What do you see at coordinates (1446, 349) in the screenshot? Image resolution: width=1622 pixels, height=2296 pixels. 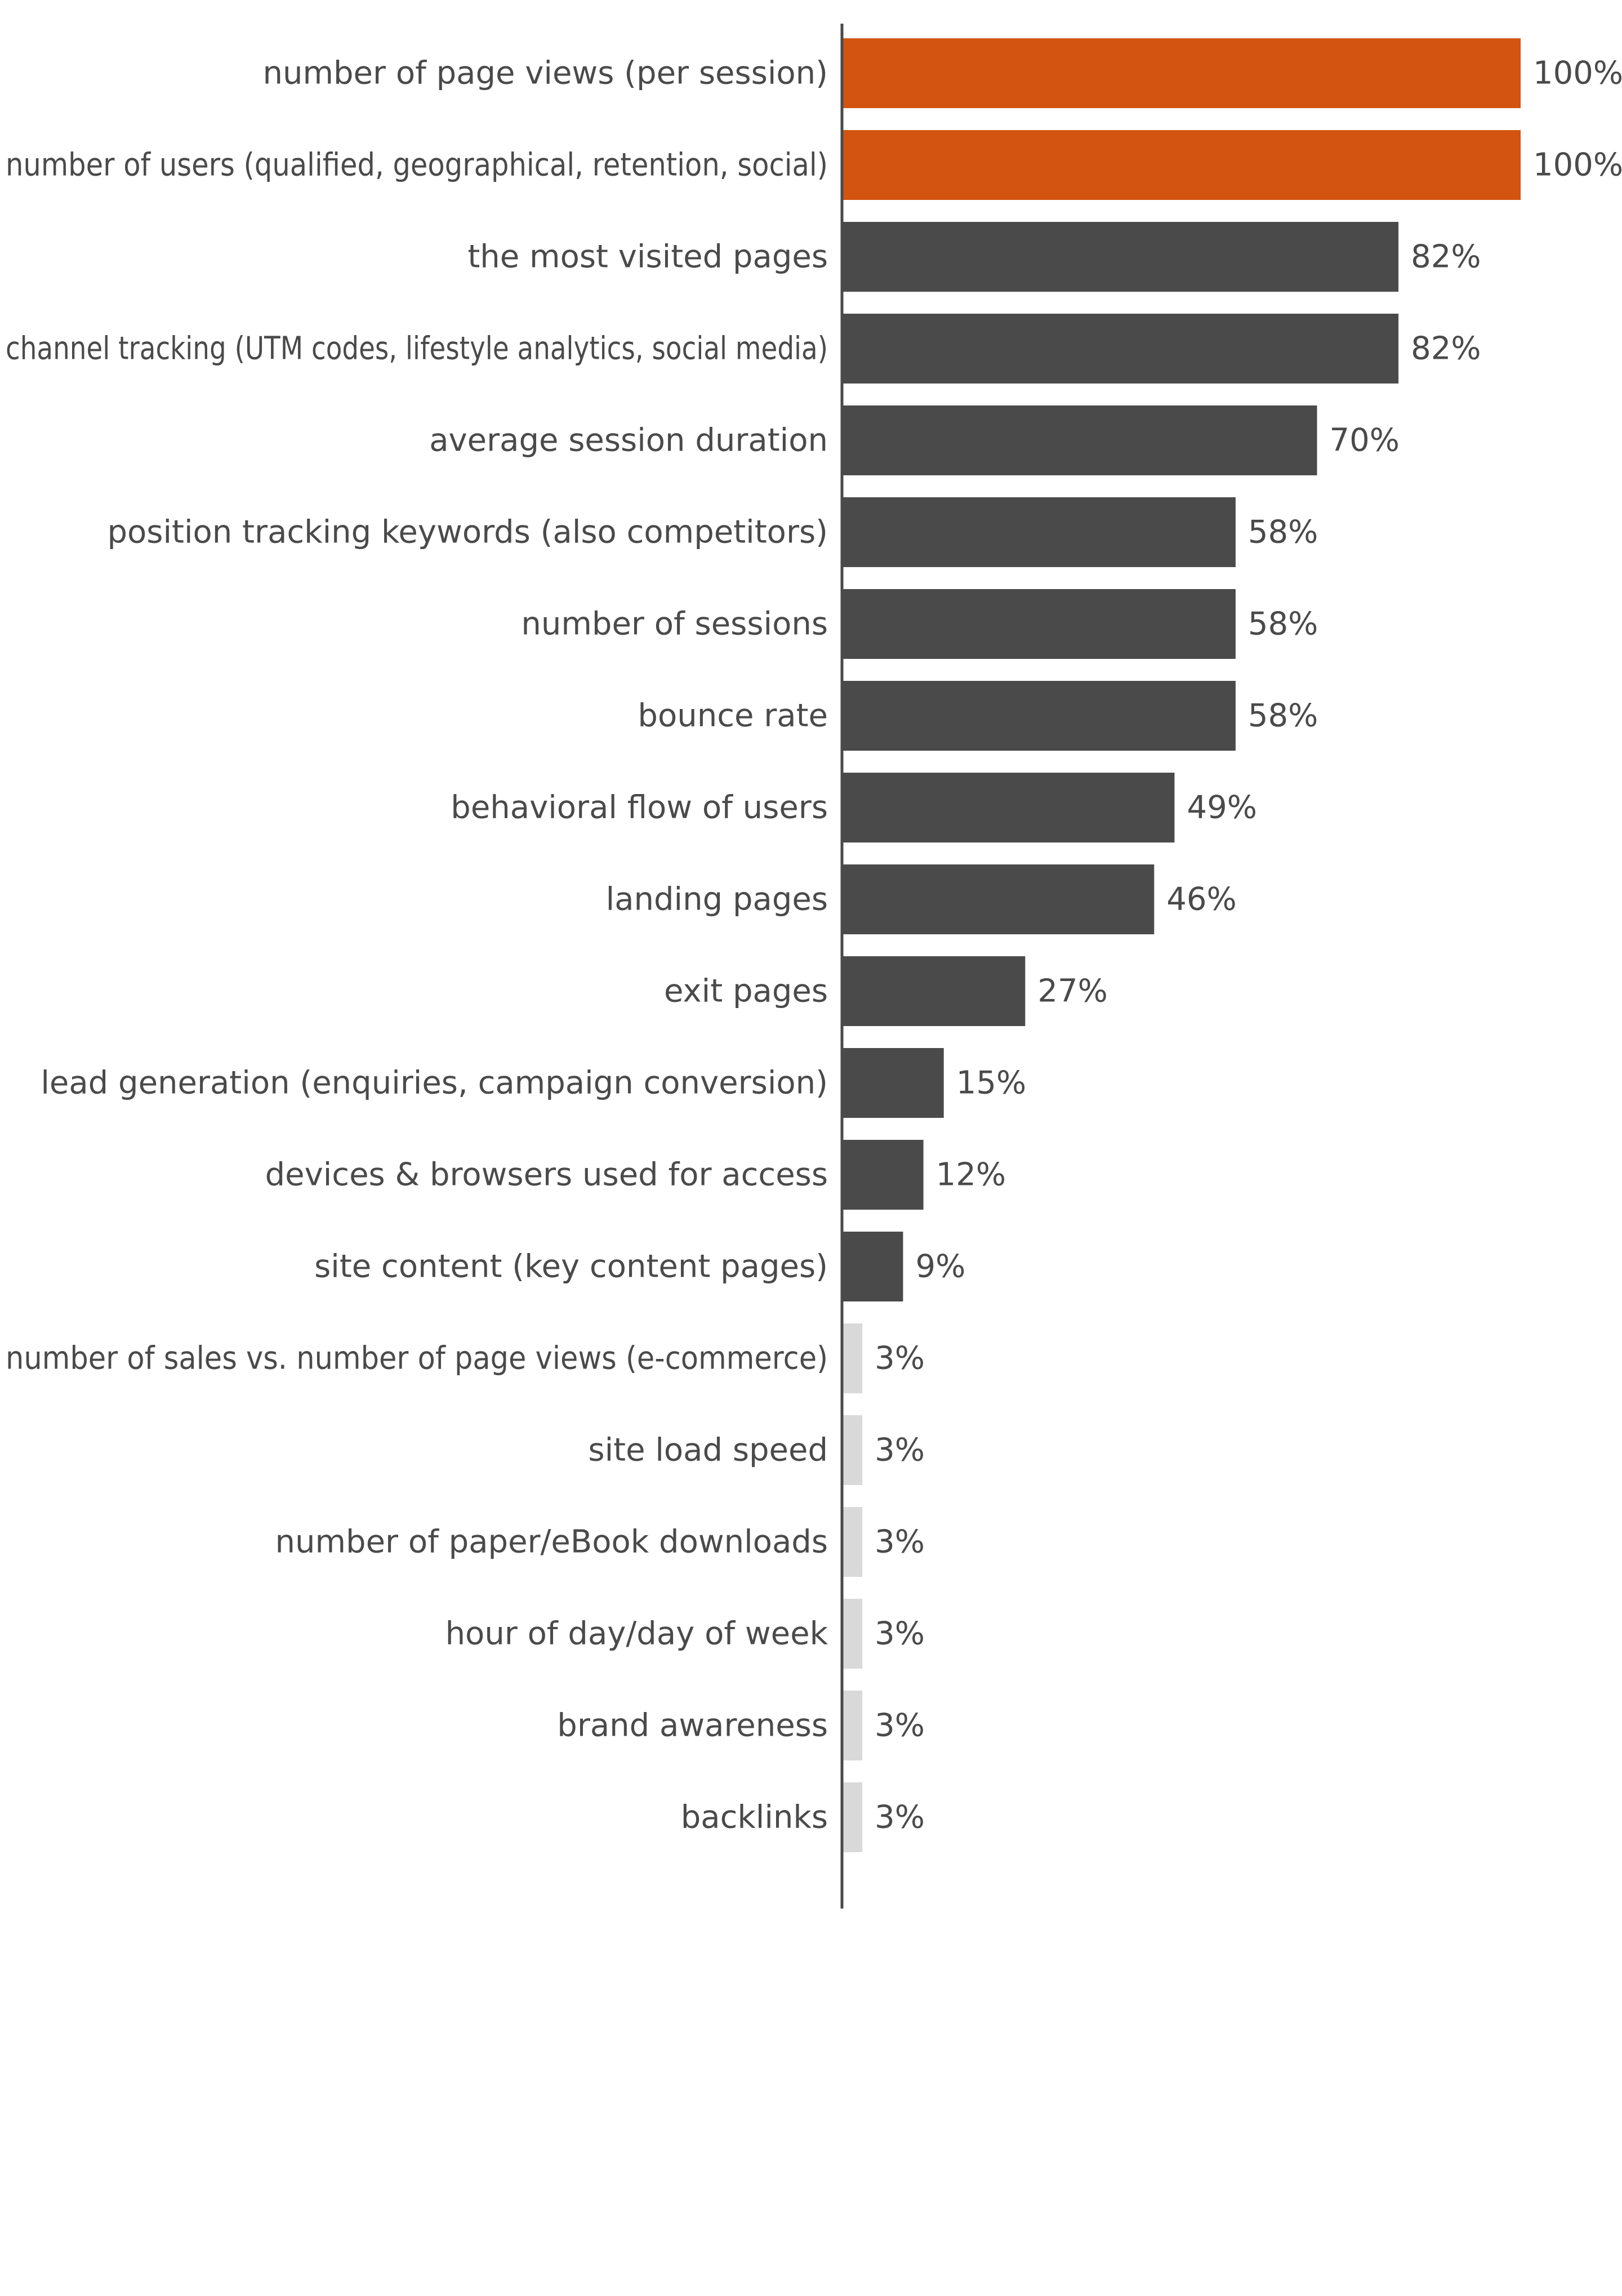 I see `value-label-4: 82%` at bounding box center [1446, 349].